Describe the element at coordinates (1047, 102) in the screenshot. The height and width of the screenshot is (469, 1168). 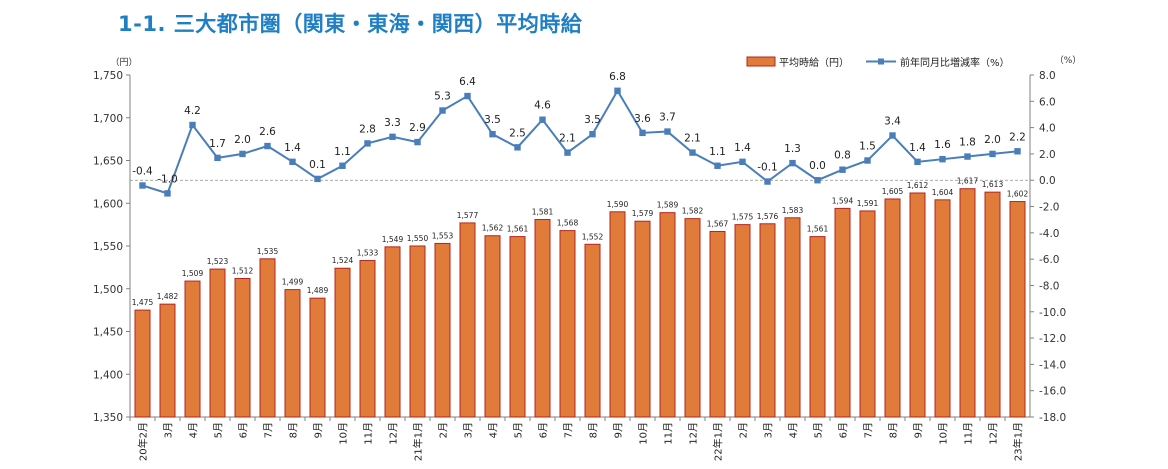
I see `right-tick-label: 6.0` at that location.